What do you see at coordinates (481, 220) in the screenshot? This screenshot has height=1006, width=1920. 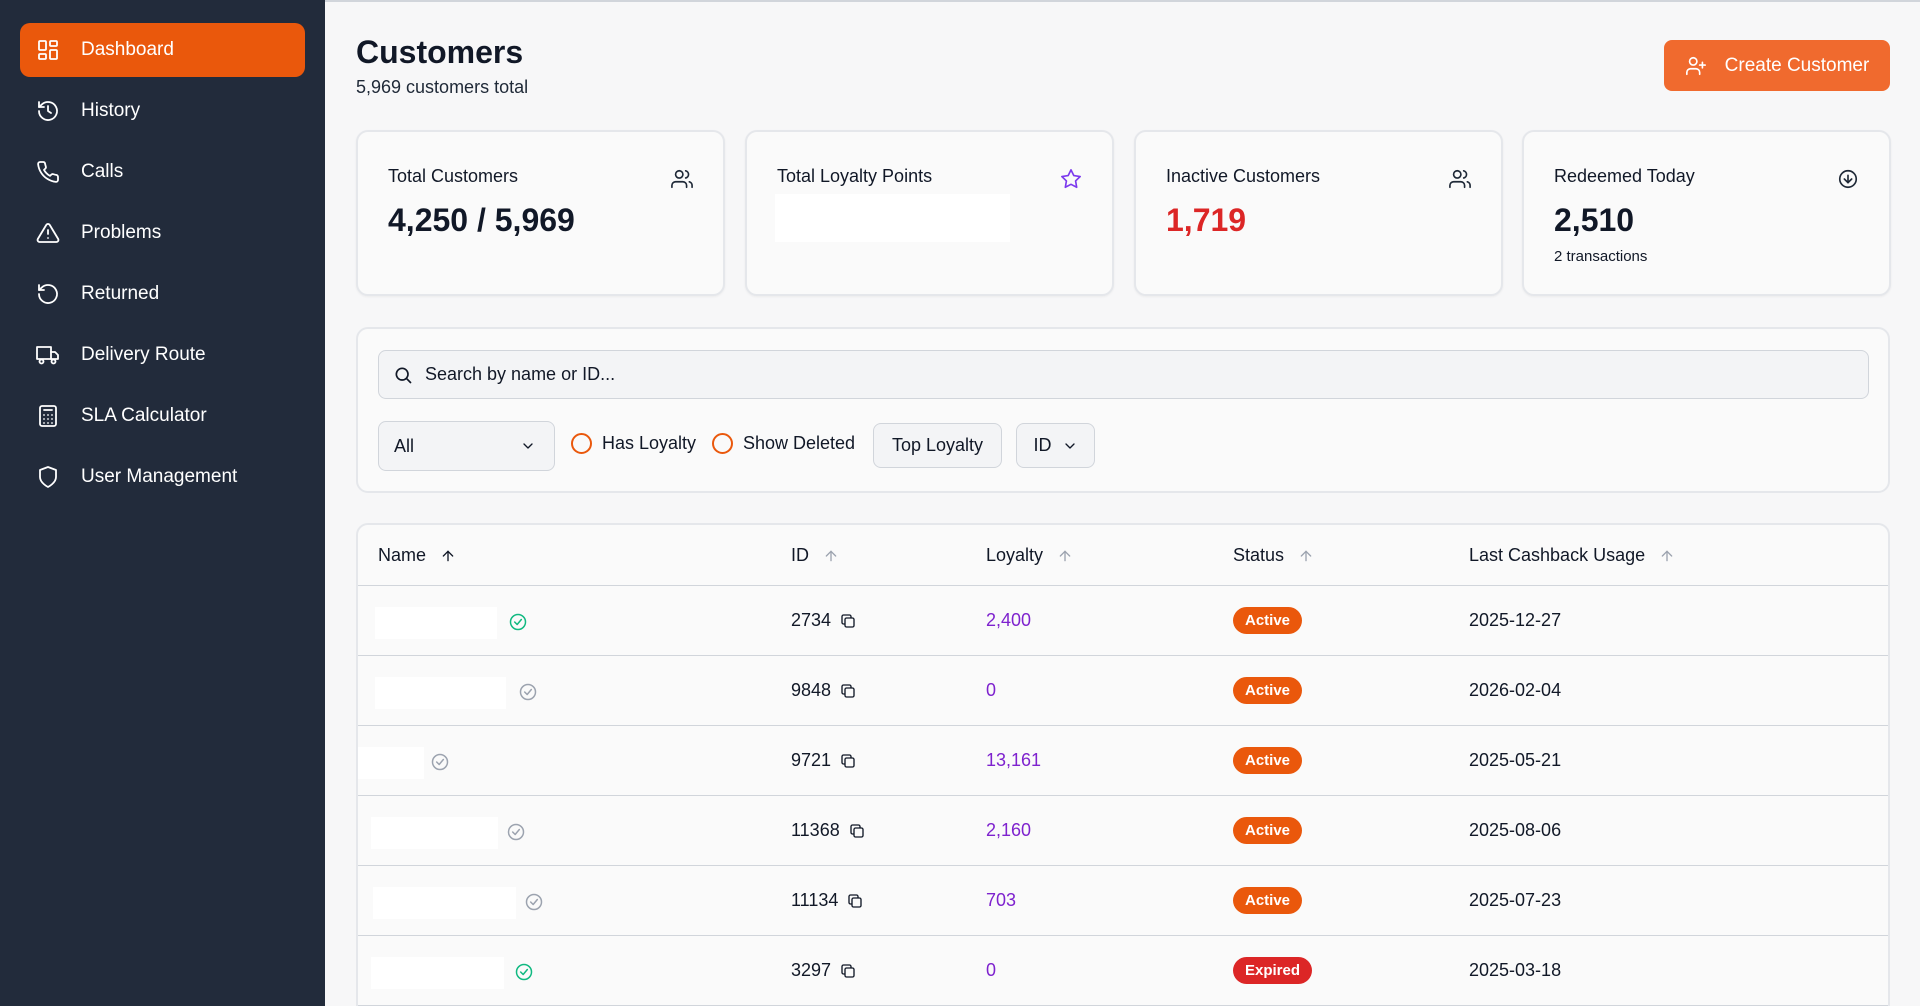 I see `stat-value: 4,250 / 5,969` at bounding box center [481, 220].